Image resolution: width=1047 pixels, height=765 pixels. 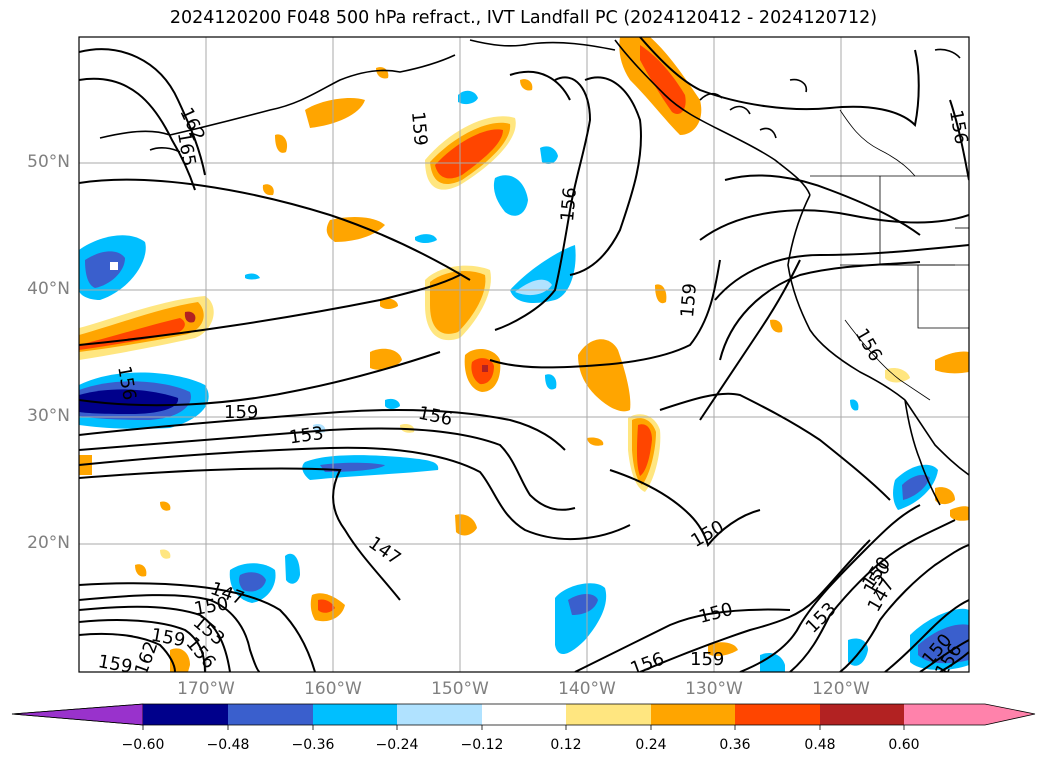 I want to click on colorbar-extend-high, so click(x=969, y=714).